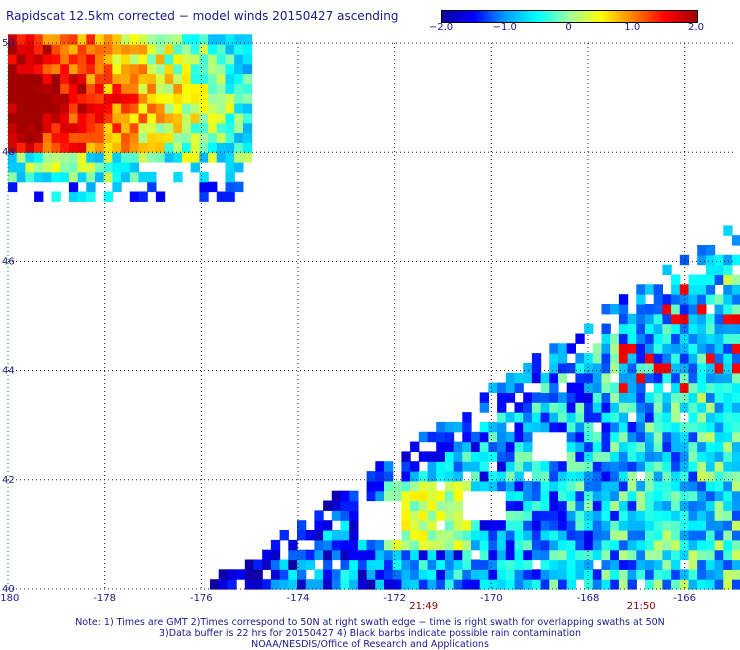  Describe the element at coordinates (568, 27) in the screenshot. I see `colorbar-label: 0` at that location.